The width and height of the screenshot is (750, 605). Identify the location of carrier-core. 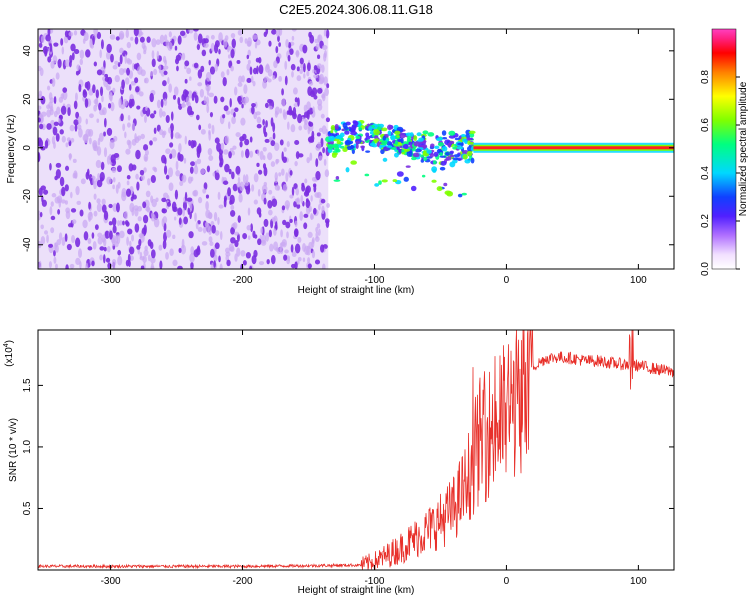
(573, 148).